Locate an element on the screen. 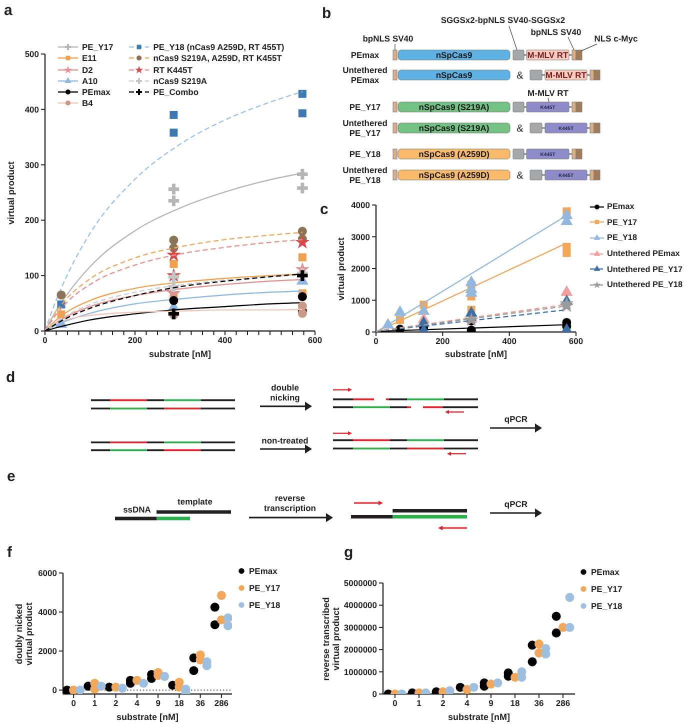 This screenshot has width=685, height=725. y-tick-label: 500 is located at coordinates (32, 54).